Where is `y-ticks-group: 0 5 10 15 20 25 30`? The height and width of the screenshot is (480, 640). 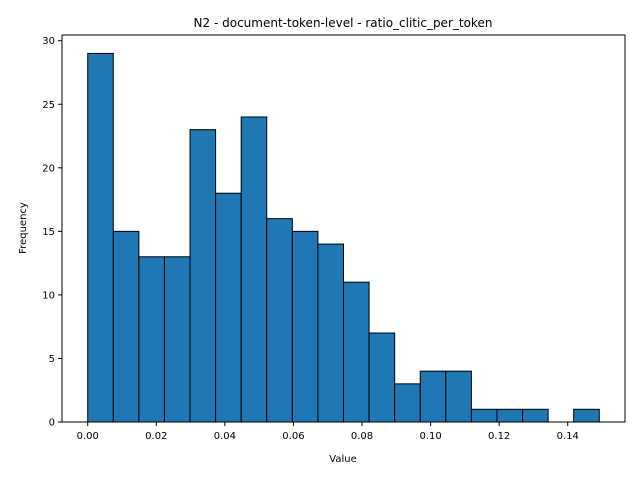 y-ticks-group: 0 5 10 15 20 25 30 is located at coordinates (52, 232).